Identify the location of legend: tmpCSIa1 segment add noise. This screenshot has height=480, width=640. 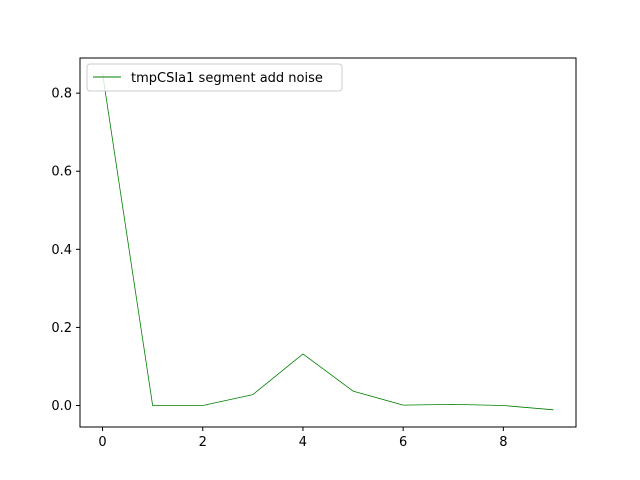
(214, 77).